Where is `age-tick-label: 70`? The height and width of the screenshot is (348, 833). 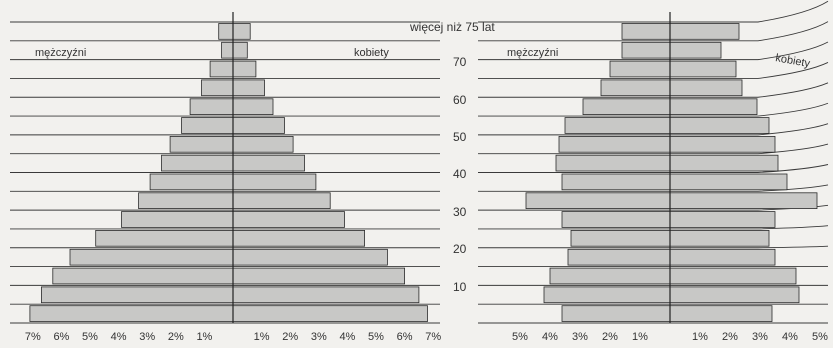
age-tick-label: 70 is located at coordinates (460, 62).